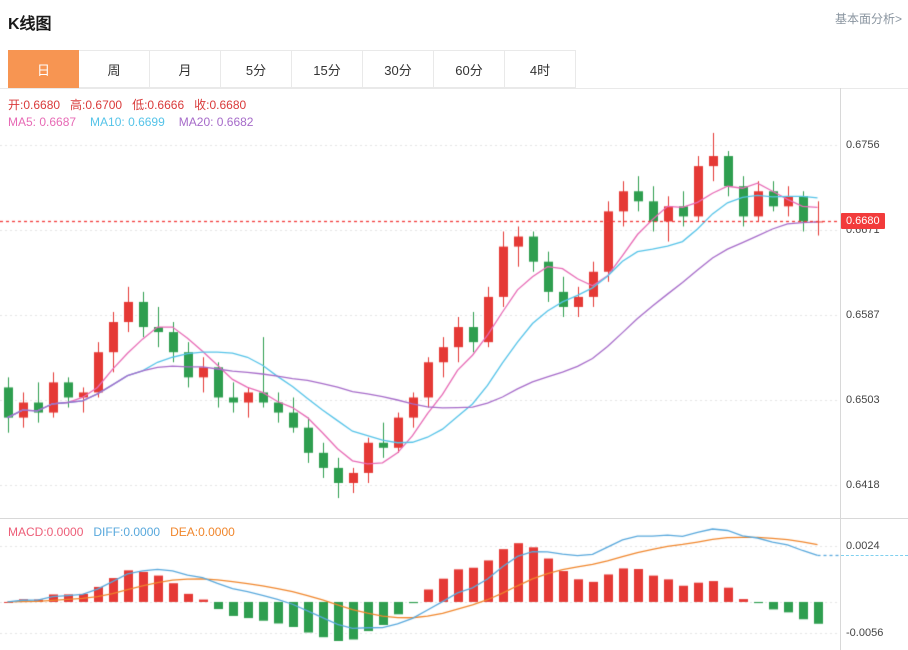  What do you see at coordinates (863, 400) in the screenshot?
I see `price-axis-label: 0.6503` at bounding box center [863, 400].